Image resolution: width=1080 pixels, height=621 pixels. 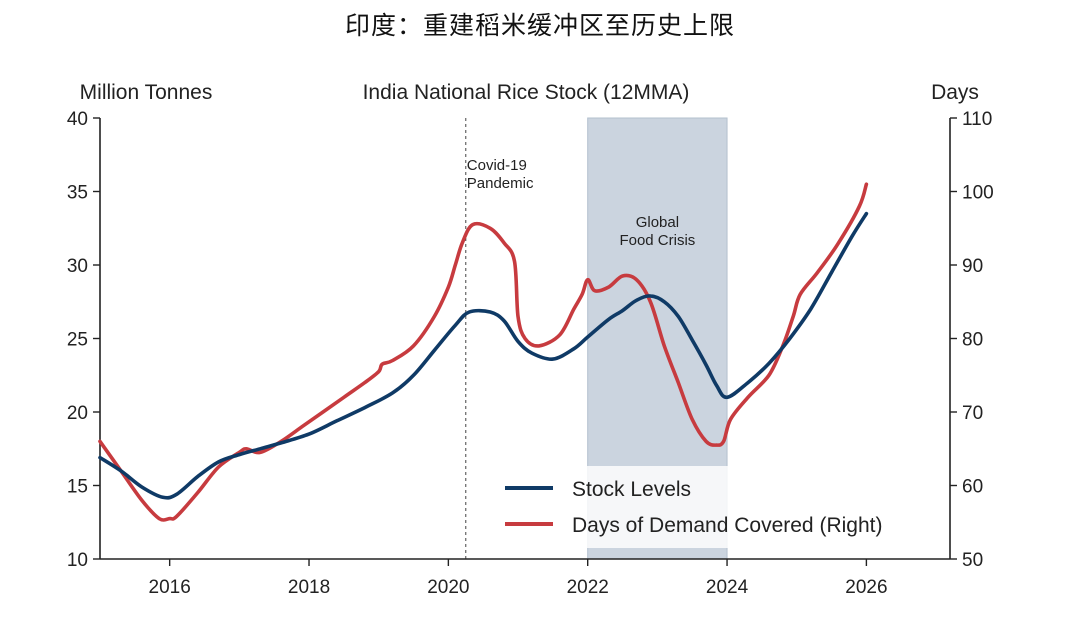 I want to click on chart-title: India National Rice Stock (12MMA), so click(x=526, y=92).